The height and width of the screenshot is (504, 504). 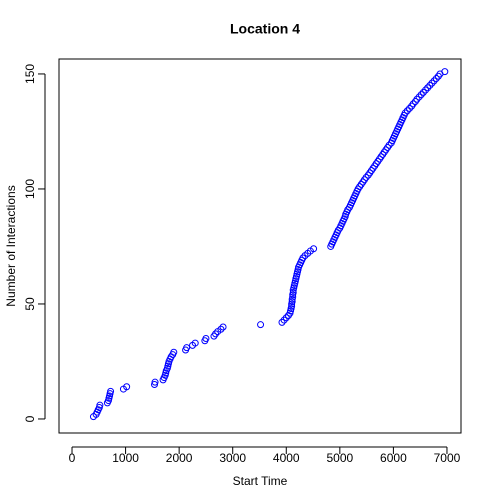 What do you see at coordinates (286, 458) in the screenshot?
I see `x-tick-label: 4000` at bounding box center [286, 458].